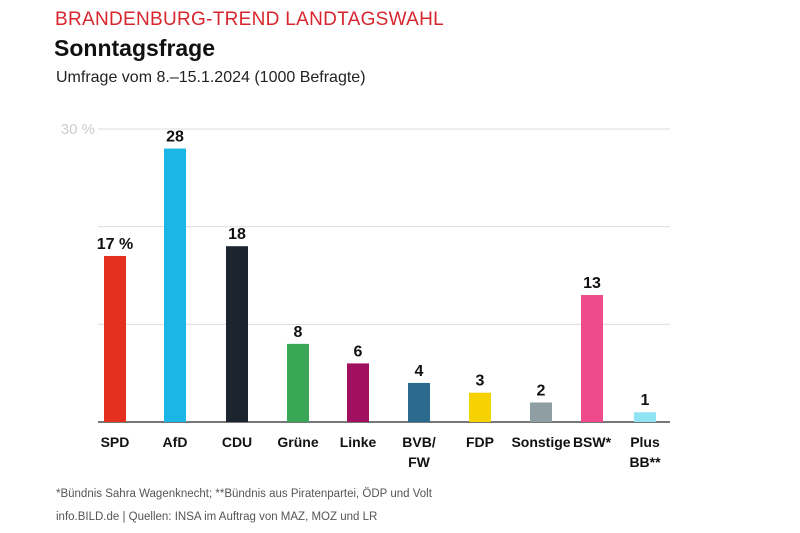 The image size is (800, 533). What do you see at coordinates (115, 442) in the screenshot?
I see `category-label: SPD` at bounding box center [115, 442].